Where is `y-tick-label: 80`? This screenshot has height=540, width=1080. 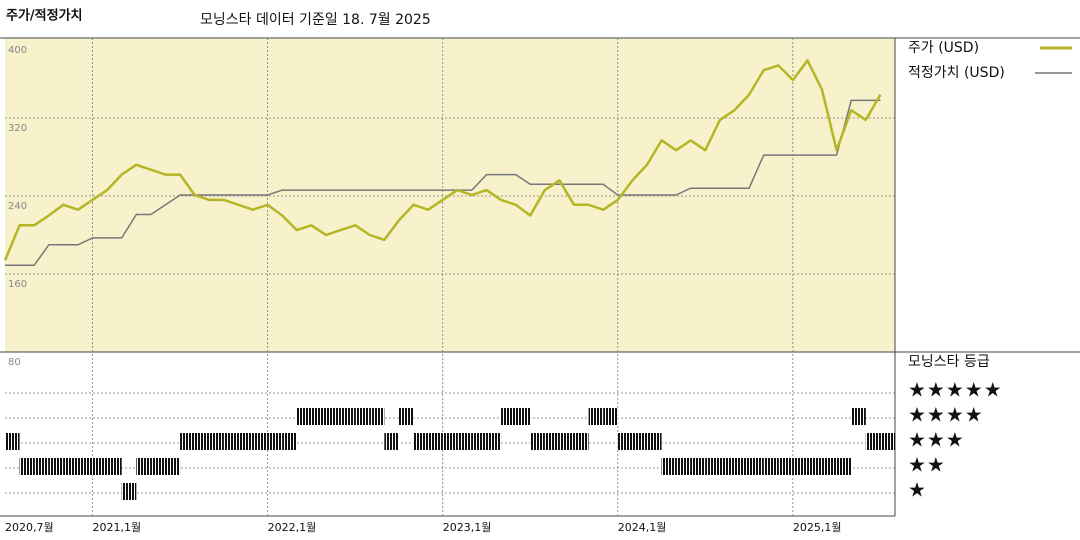
y-tick-label: 80 is located at coordinates (14, 362).